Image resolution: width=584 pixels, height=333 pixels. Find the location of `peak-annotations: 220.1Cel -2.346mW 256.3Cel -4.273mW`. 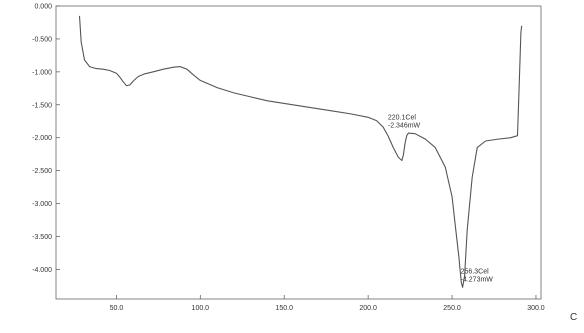

peak-annotations: 220.1Cel -2.346mW 256.3Cel -4.273mW is located at coordinates (440, 198).